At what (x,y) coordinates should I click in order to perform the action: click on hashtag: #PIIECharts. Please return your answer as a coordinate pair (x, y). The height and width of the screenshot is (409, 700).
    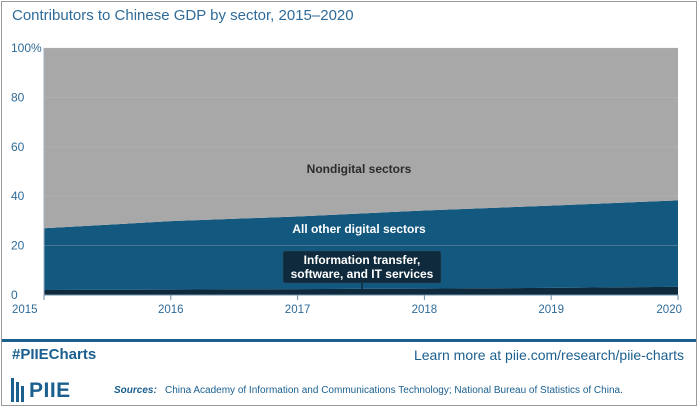
    Looking at the image, I should click on (54, 354).